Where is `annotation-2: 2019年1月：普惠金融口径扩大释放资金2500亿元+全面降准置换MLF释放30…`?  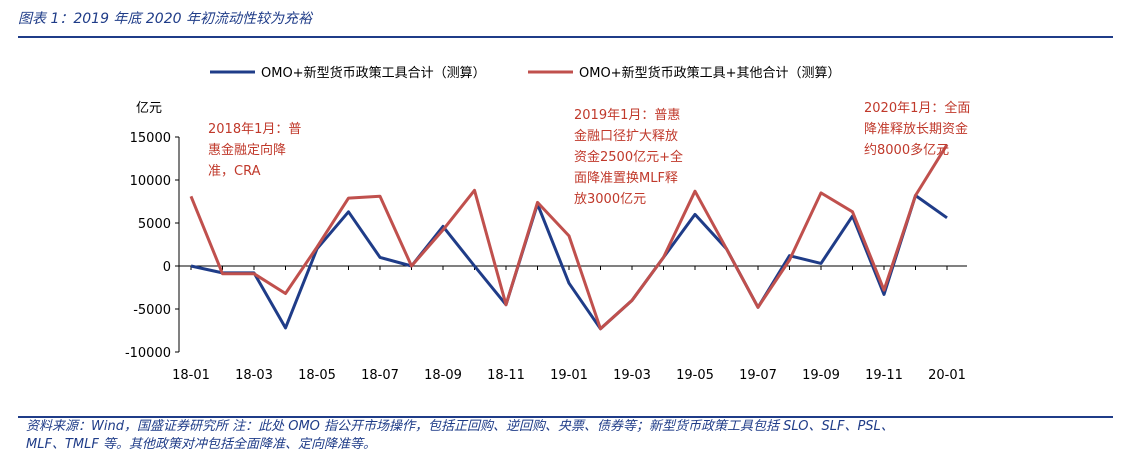
annotation-2: 2019年1月：普惠金融口径扩大释放资金2500亿元+全面降准置换MLF释放30… is located at coordinates (628, 157).